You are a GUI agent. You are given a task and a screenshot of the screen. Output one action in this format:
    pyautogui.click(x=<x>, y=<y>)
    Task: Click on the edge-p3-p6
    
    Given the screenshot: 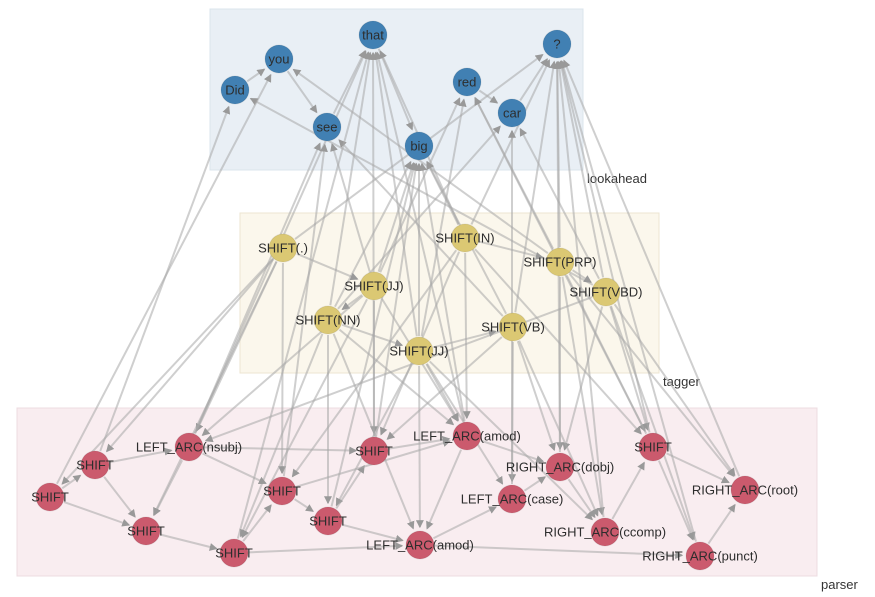 What is the action you would take?
    pyautogui.click(x=234, y=468)
    